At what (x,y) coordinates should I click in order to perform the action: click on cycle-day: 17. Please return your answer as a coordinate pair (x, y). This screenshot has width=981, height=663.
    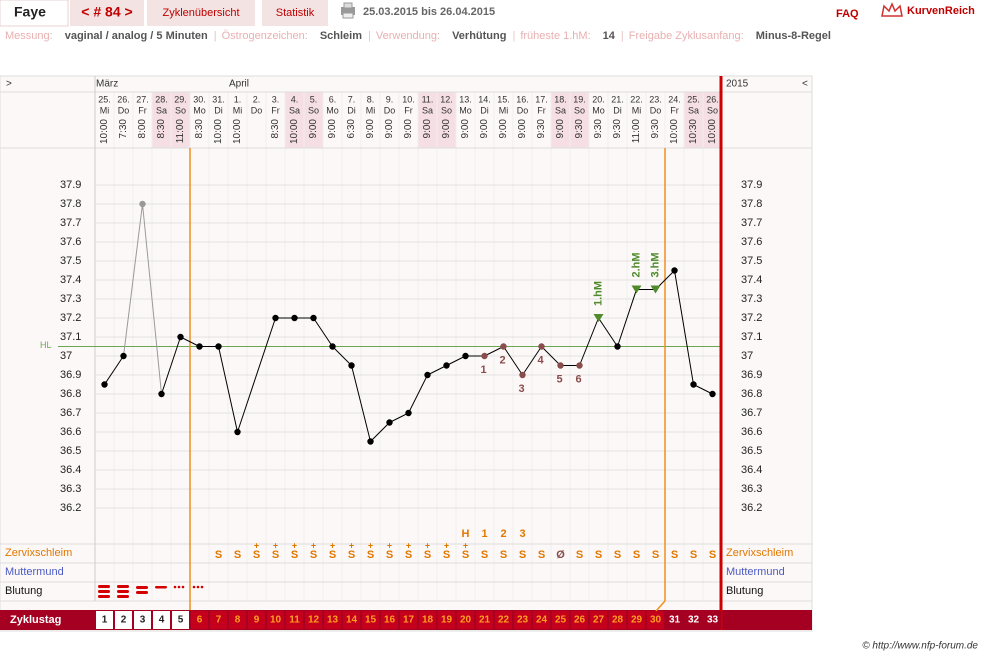
    Looking at the image, I should click on (409, 620).